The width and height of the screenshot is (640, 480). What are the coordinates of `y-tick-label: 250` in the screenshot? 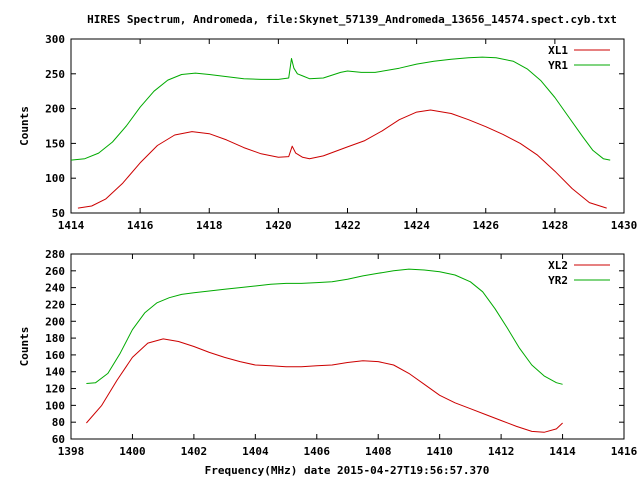 It's located at (55, 74).